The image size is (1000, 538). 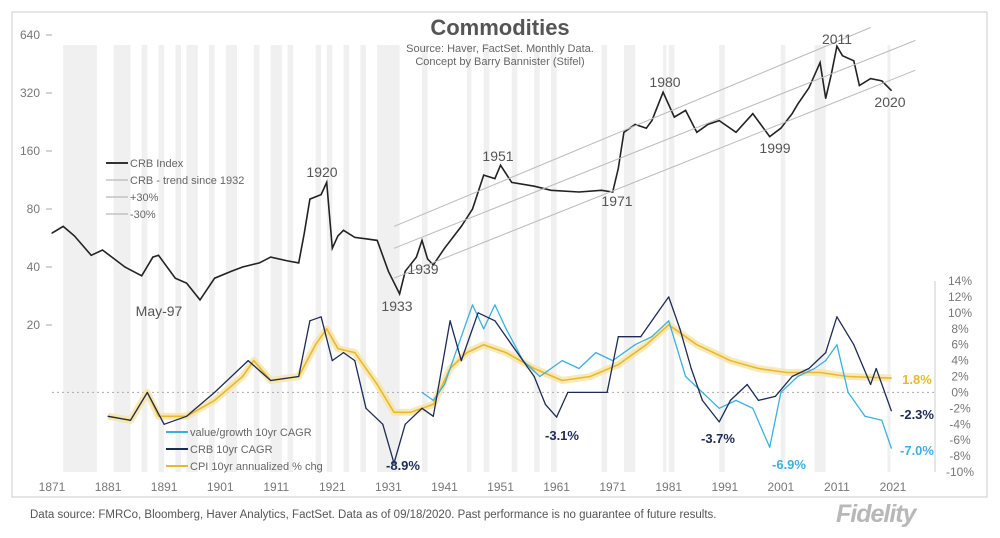 I want to click on legend-label: value/growth 10yr CAGR, so click(x=251, y=433).